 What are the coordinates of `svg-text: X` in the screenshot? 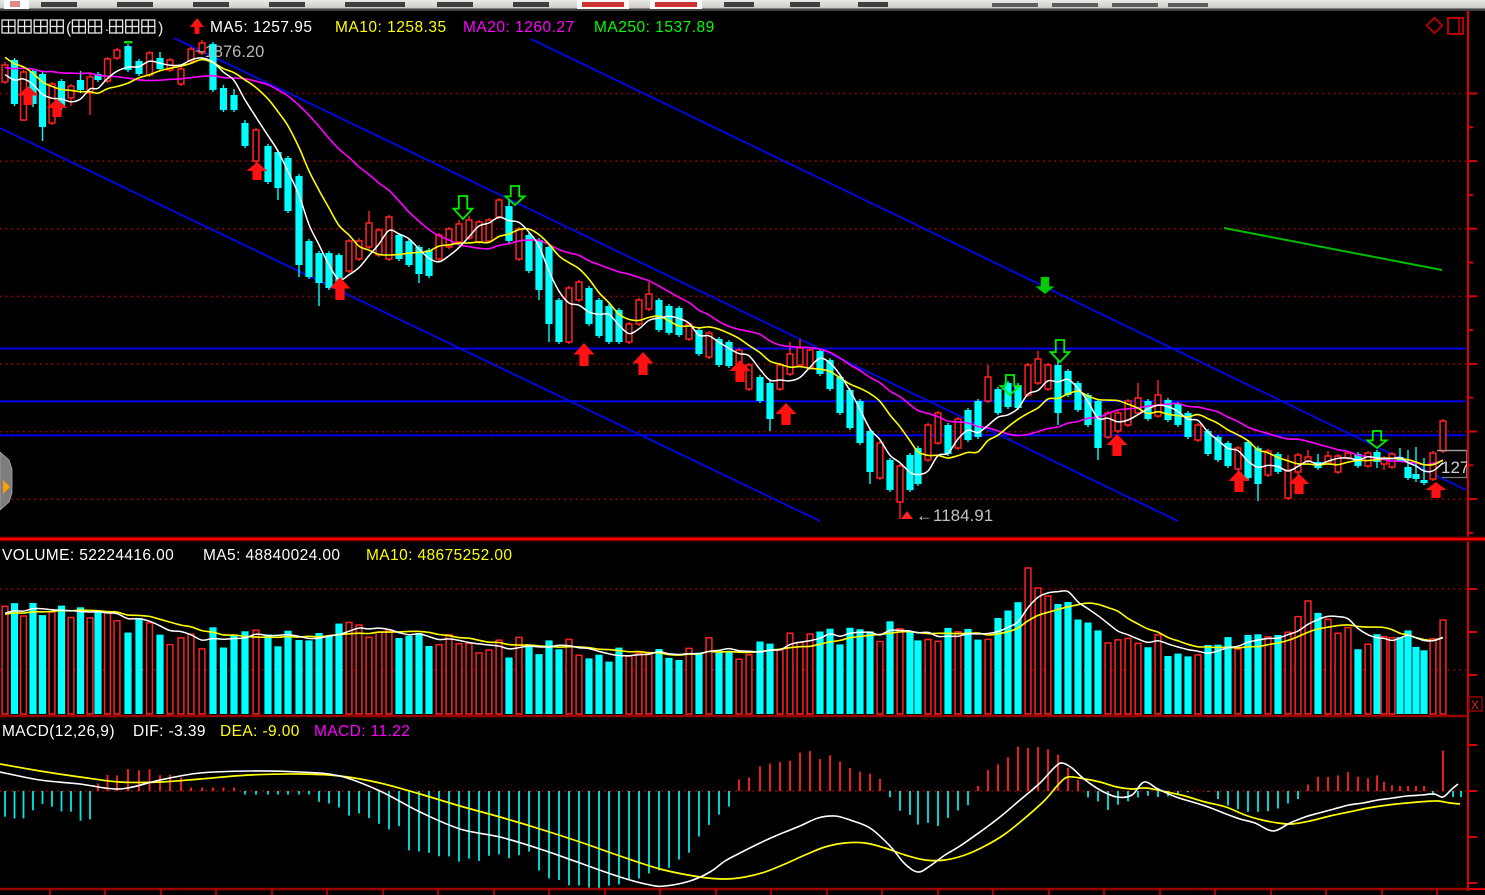 It's located at (1475, 705).